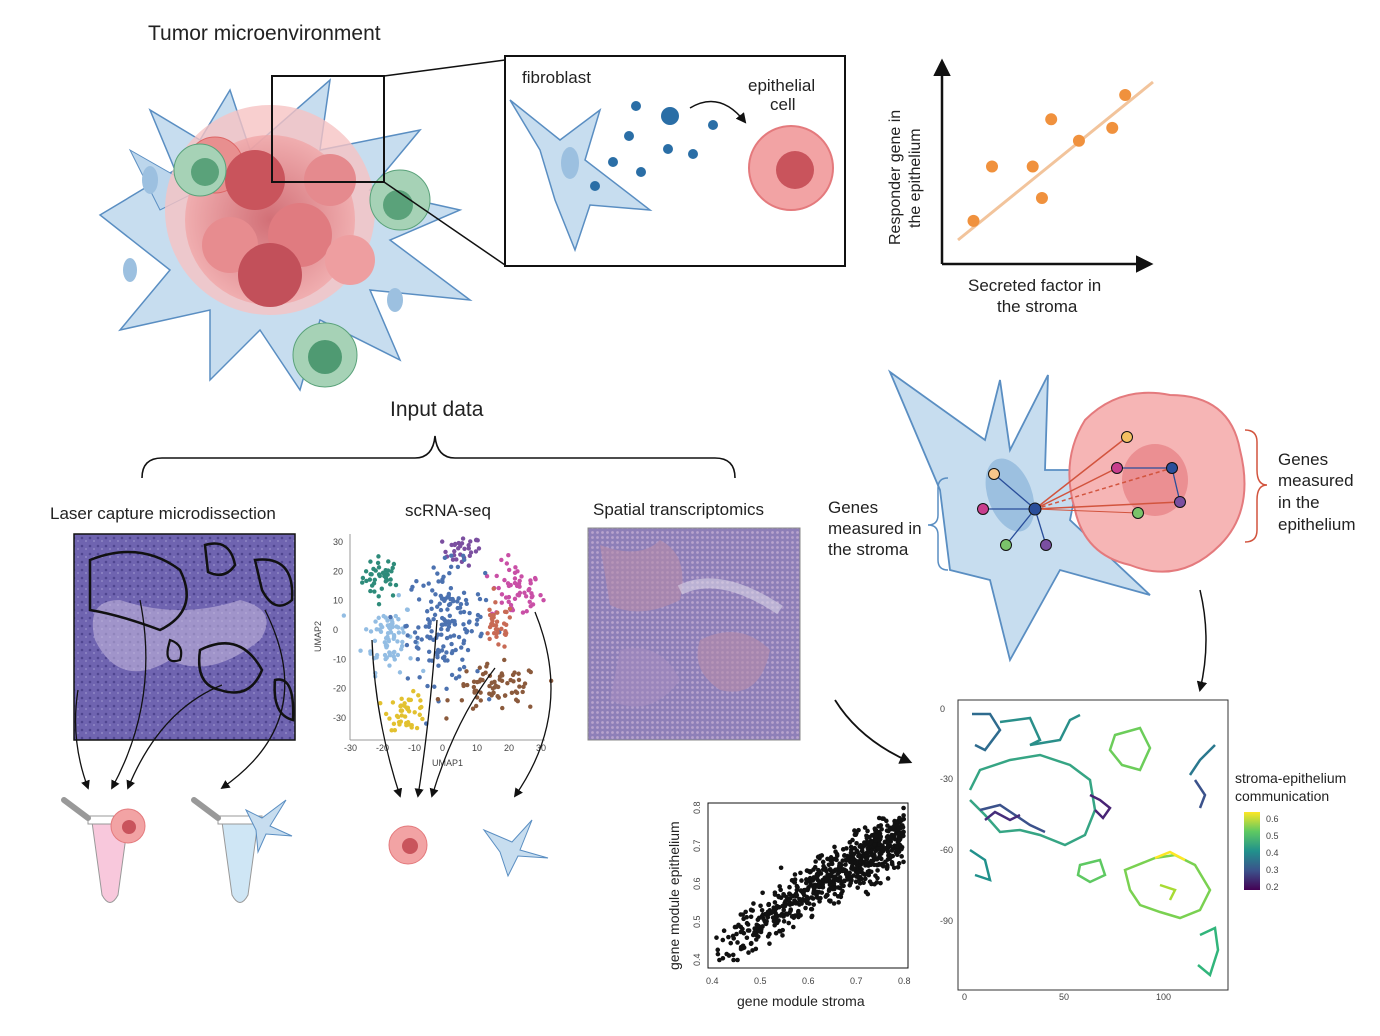 The height and width of the screenshot is (1036, 1380). I want to click on scrna-fibroblast, so click(515, 848).